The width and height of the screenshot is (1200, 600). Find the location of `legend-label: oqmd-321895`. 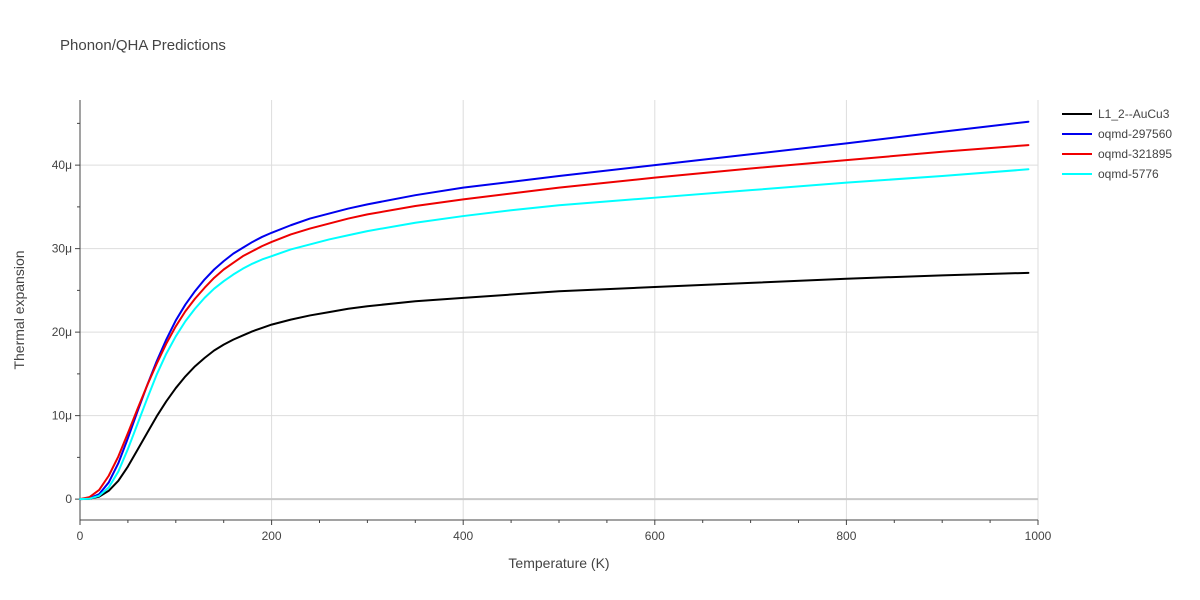

legend-label: oqmd-321895 is located at coordinates (1135, 154).